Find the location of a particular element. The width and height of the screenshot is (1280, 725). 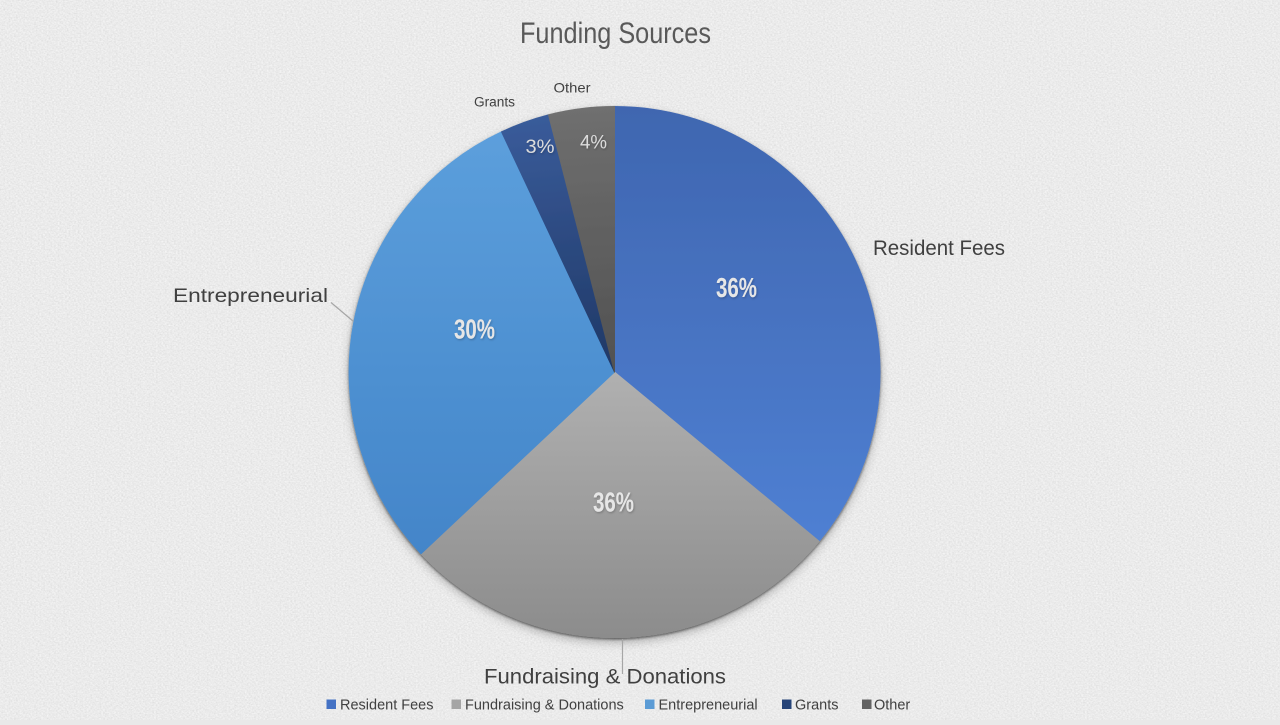

svg-text: 4% is located at coordinates (593, 143).